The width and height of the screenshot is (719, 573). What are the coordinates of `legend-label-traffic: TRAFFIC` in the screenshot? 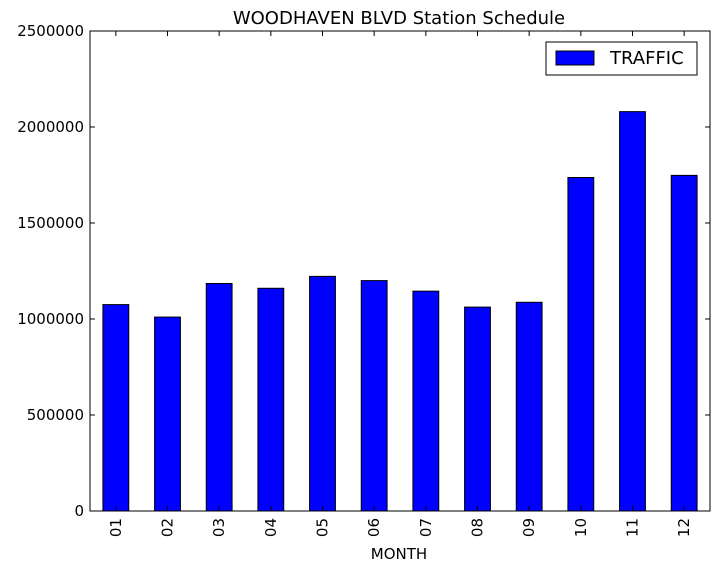 It's located at (646, 58).